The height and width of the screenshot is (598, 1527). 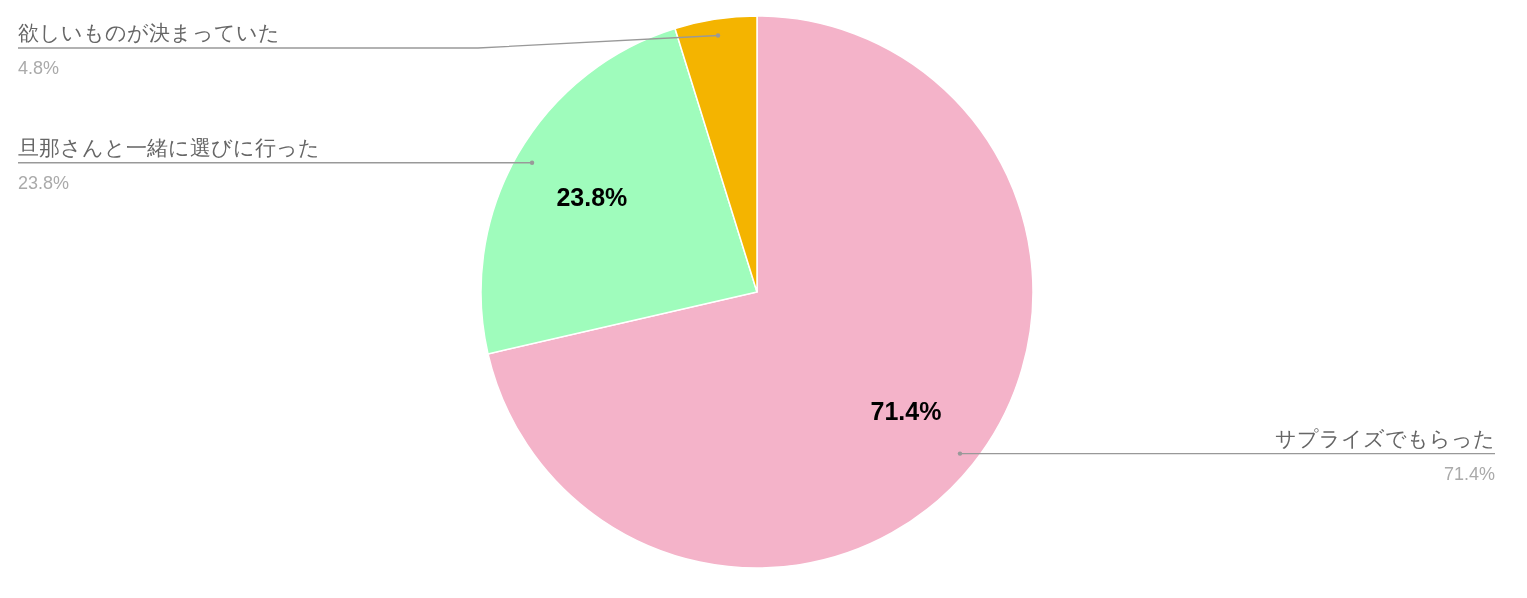 What do you see at coordinates (1469, 473) in the screenshot?
I see `data-label: 71.4%` at bounding box center [1469, 473].